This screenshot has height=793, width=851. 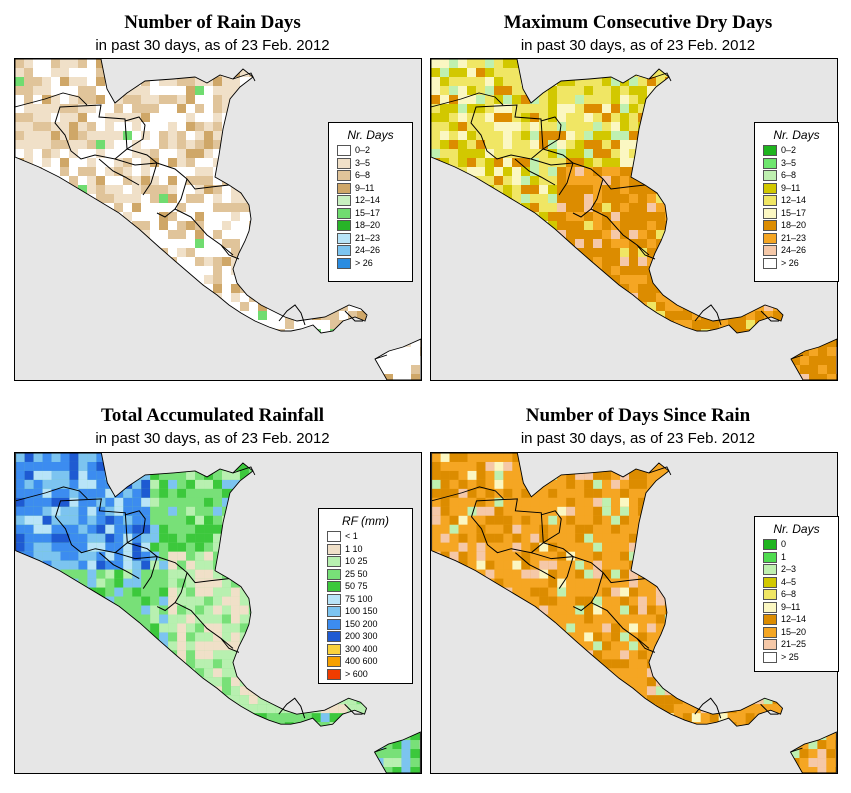 I want to click on legend-label: 150 200, so click(x=361, y=623).